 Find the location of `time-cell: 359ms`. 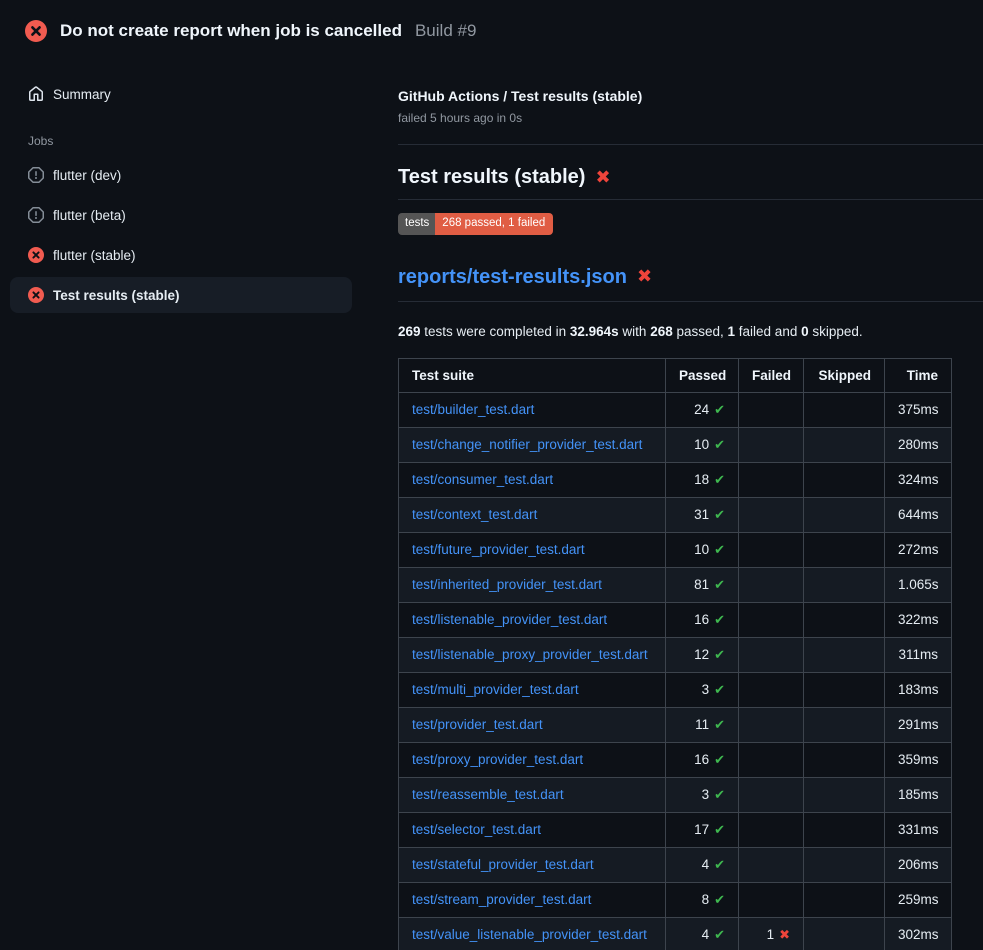

time-cell: 359ms is located at coordinates (918, 759).